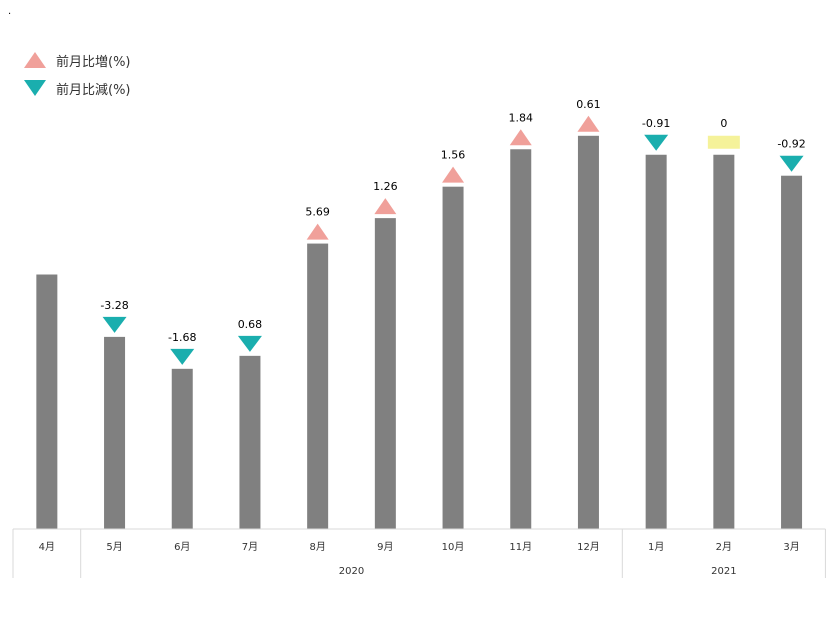 The height and width of the screenshot is (626, 834). Describe the element at coordinates (35, 88) in the screenshot. I see `triangle-down-icon` at that location.